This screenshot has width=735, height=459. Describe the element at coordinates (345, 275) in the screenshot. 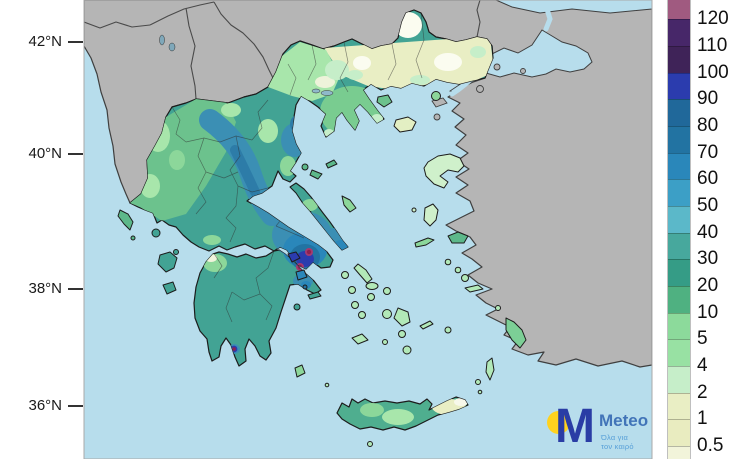

I see `kea-island` at that location.